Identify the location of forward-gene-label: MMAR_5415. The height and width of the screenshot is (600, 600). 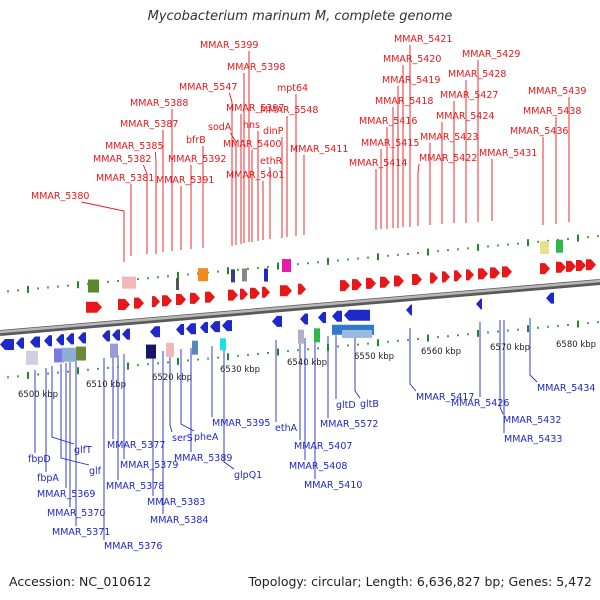
(390, 143).